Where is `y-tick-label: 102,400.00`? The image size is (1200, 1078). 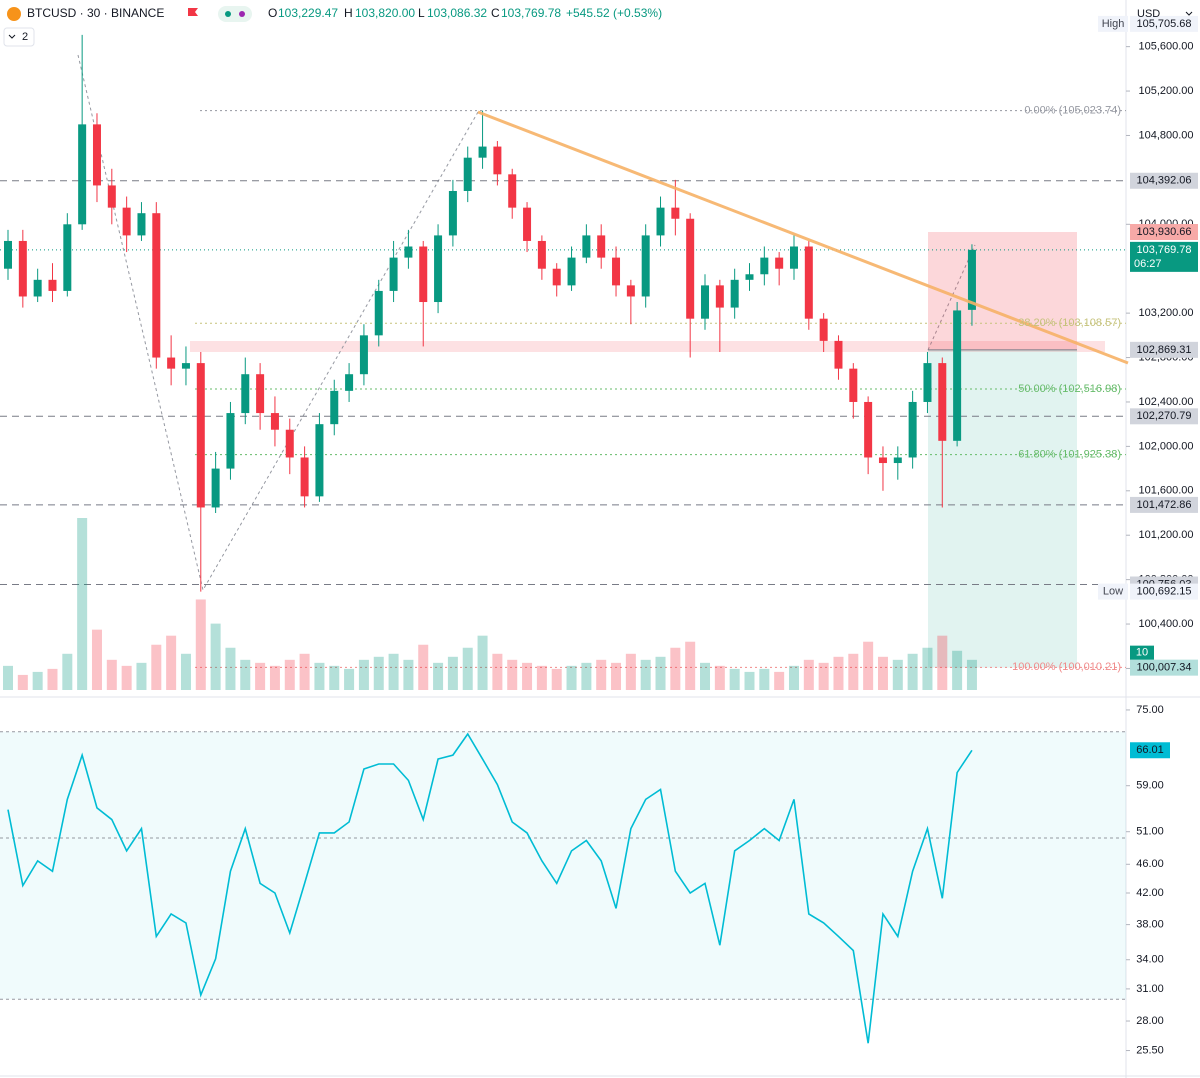 y-tick-label: 102,400.00 is located at coordinates (1165, 402).